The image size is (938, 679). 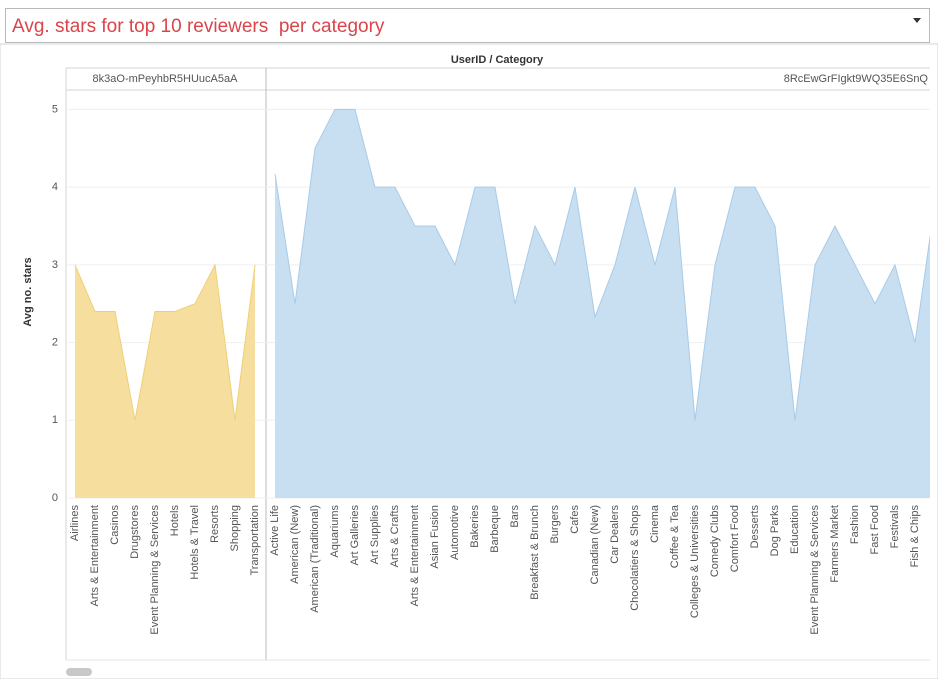 I want to click on x-tick-label: Education, so click(x=795, y=529).